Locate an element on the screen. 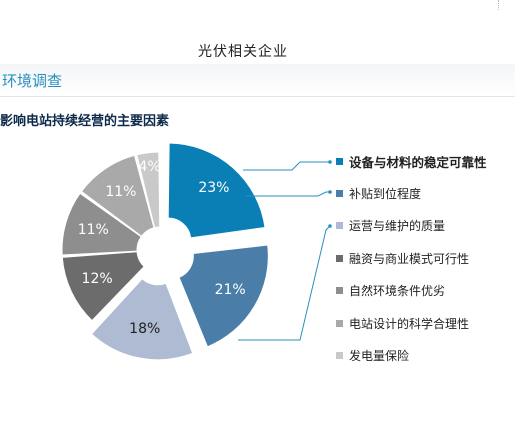  legend-label: 补贴到位程度 is located at coordinates (385, 193).